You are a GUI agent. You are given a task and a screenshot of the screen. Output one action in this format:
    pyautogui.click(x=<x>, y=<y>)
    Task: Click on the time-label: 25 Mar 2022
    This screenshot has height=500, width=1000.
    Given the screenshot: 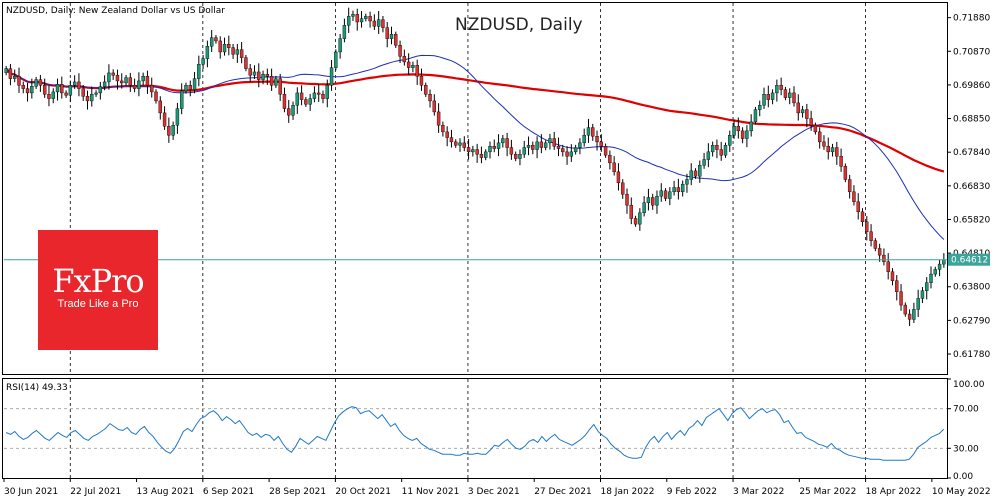 What is the action you would take?
    pyautogui.click(x=827, y=492)
    